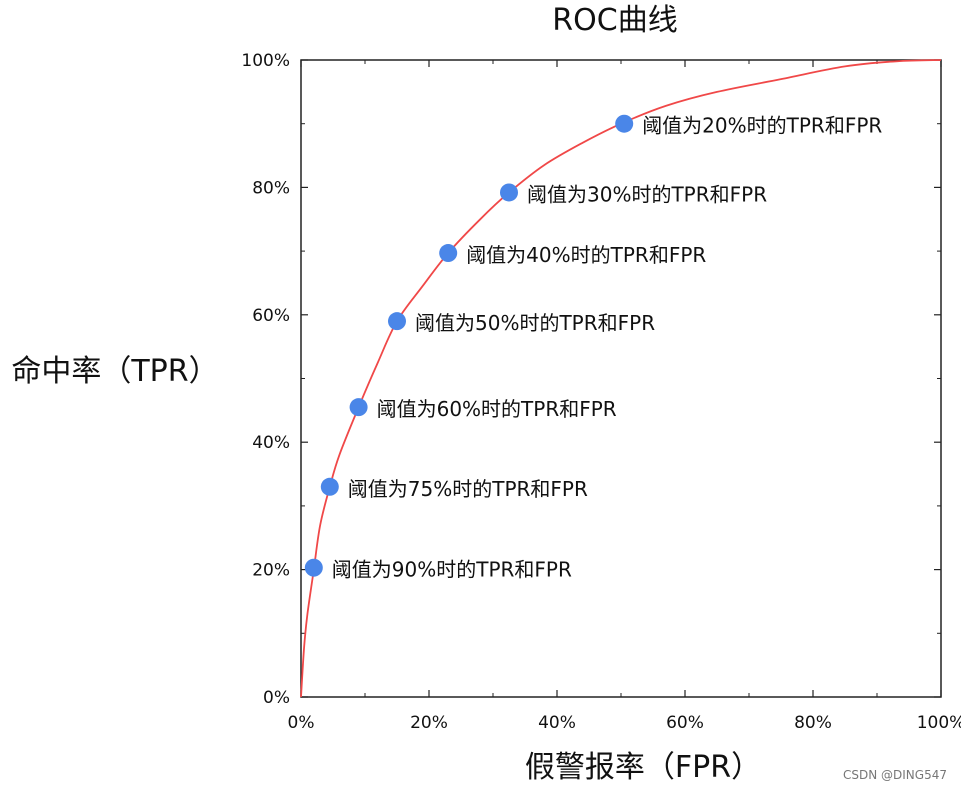 This screenshot has width=961, height=790. Describe the element at coordinates (265, 61) in the screenshot. I see `y-tick-label: 100%` at that location.